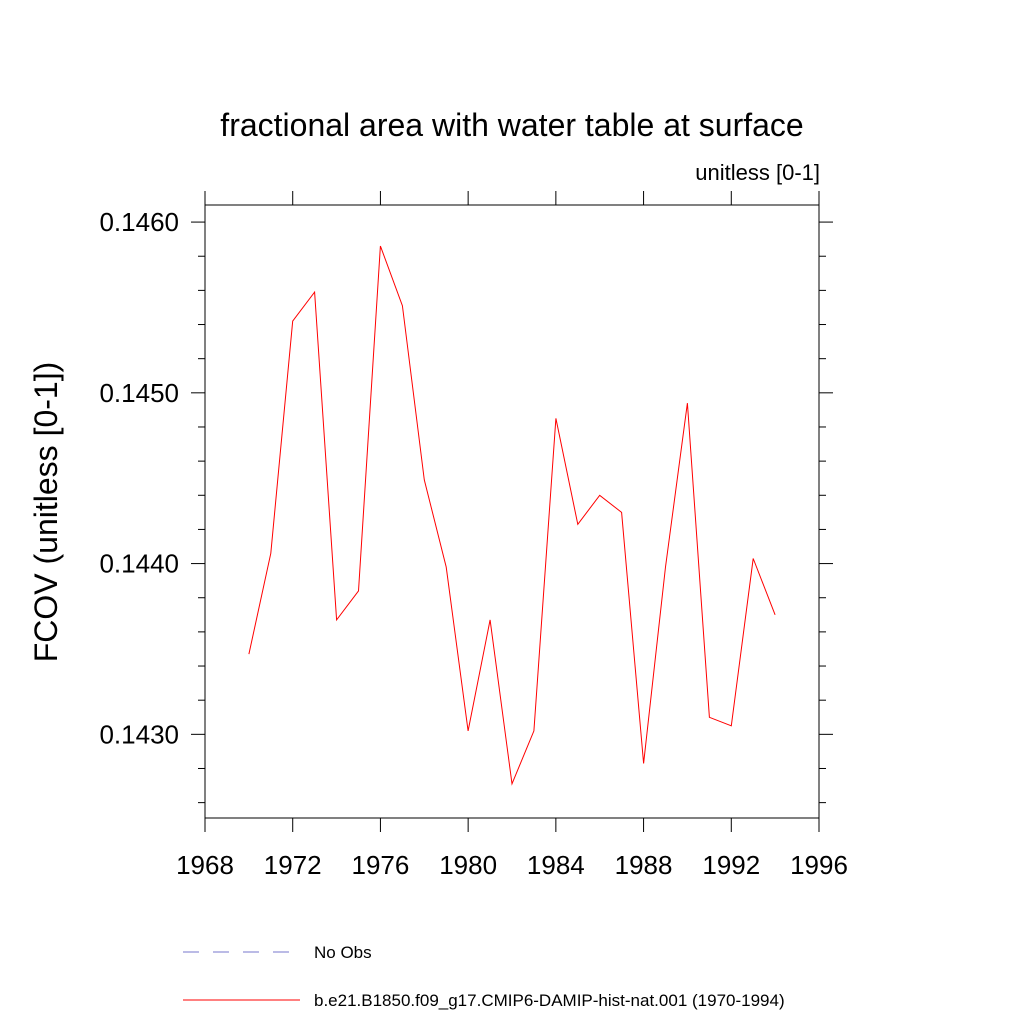 This screenshot has height=1024, width=1024. I want to click on x-tick-label: 1984, so click(556, 865).